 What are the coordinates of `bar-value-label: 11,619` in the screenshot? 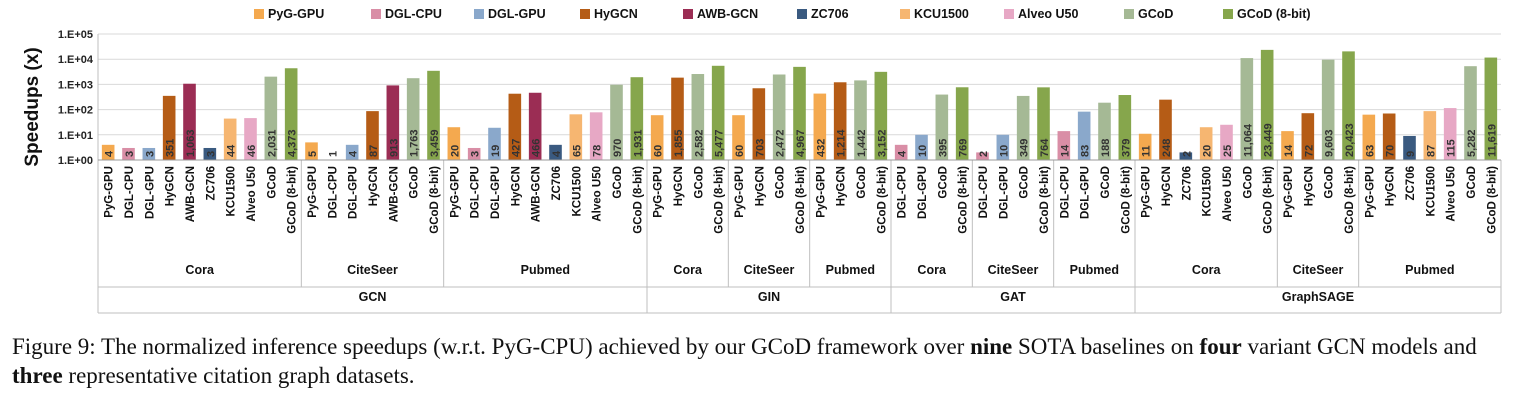 It's located at (1492, 140).